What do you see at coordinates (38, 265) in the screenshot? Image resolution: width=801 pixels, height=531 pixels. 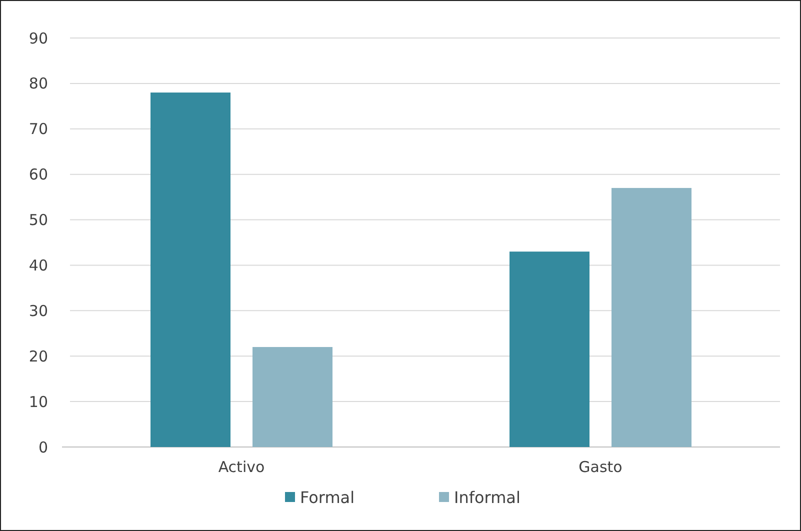 I see `y-tick-label: 40` at bounding box center [38, 265].